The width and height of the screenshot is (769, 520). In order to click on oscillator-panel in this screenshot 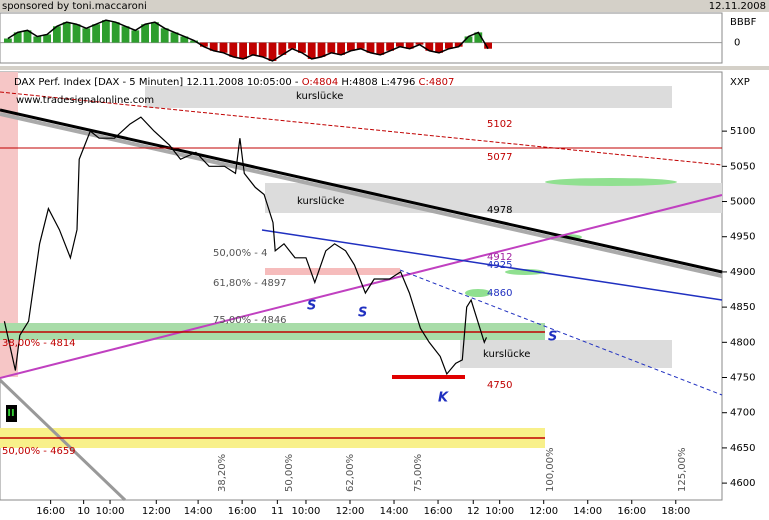, I will do `click(361, 38)`.